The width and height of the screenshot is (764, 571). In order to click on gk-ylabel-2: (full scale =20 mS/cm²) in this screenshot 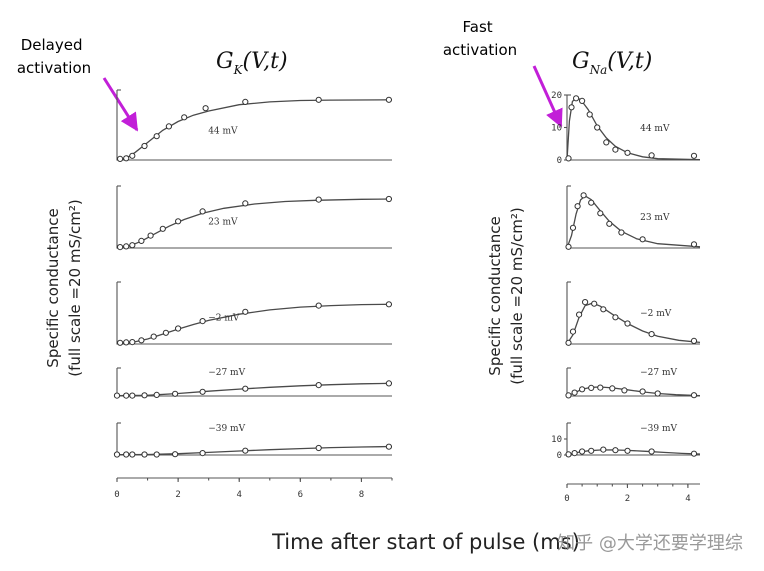, I will do `click(75, 288)`.